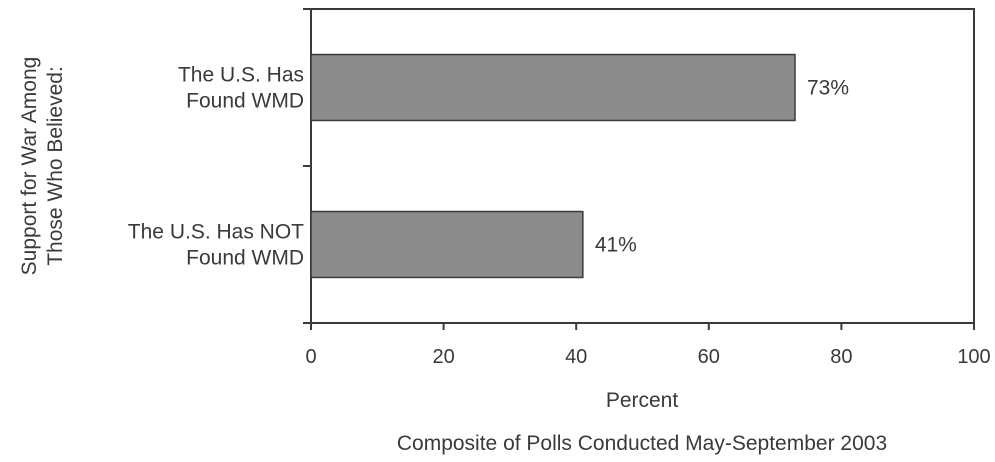 The width and height of the screenshot is (995, 462). Describe the element at coordinates (29, 166) in the screenshot. I see `y-axis-title-line-1: Support for War Among` at that location.